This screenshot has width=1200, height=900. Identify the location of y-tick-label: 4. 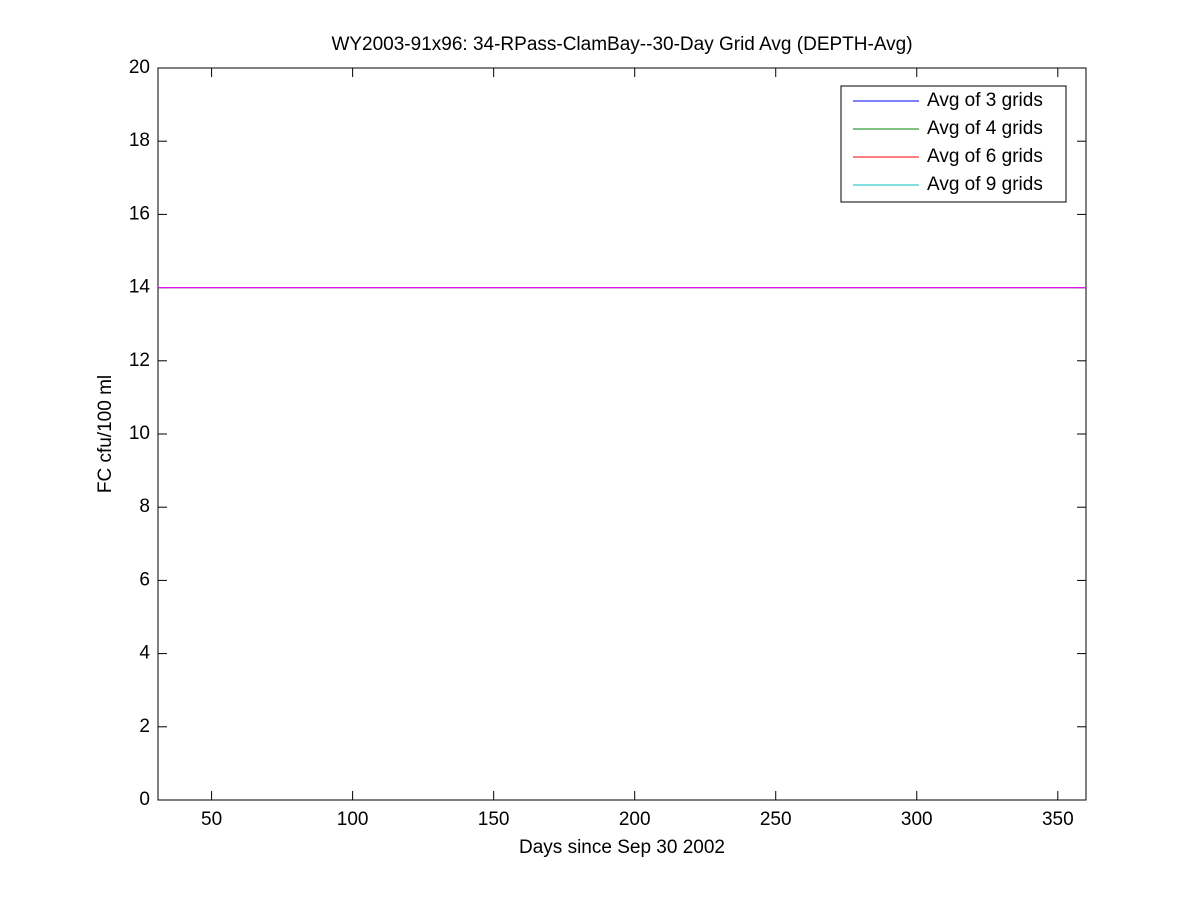
(144, 653).